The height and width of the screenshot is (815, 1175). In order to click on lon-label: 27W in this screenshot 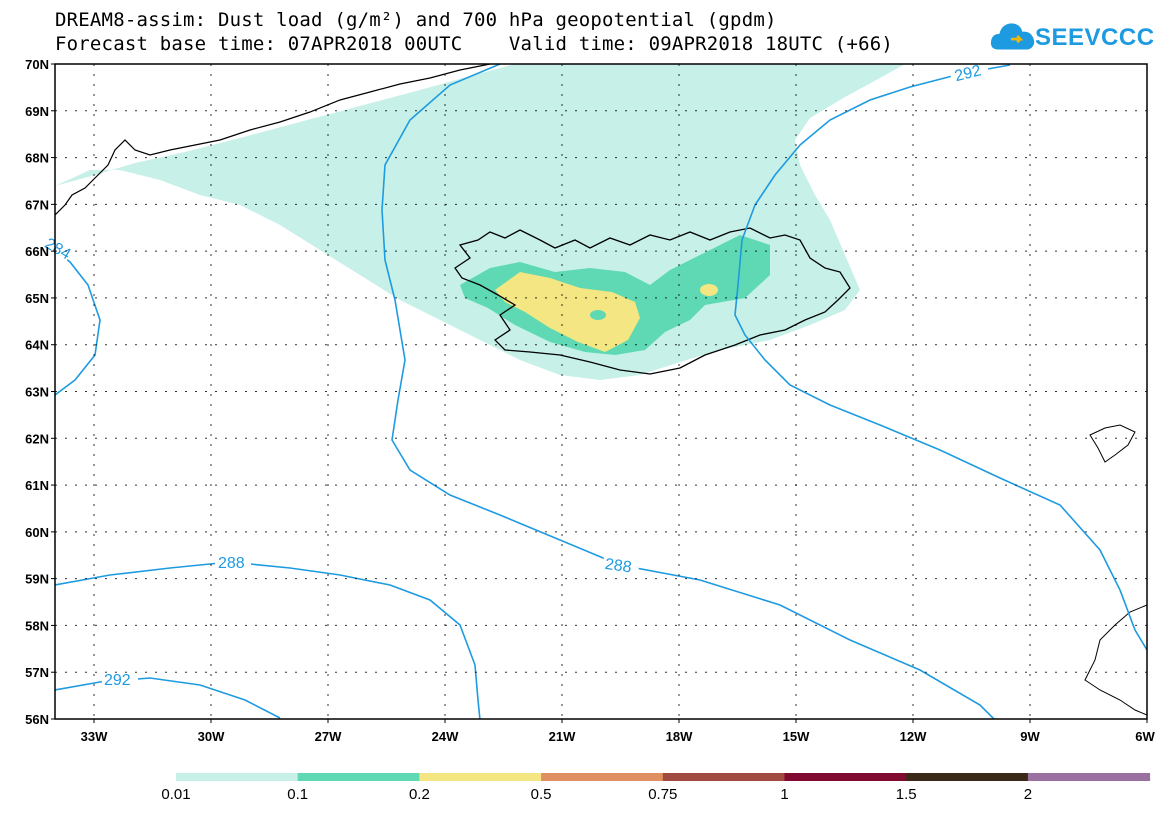, I will do `click(328, 736)`.